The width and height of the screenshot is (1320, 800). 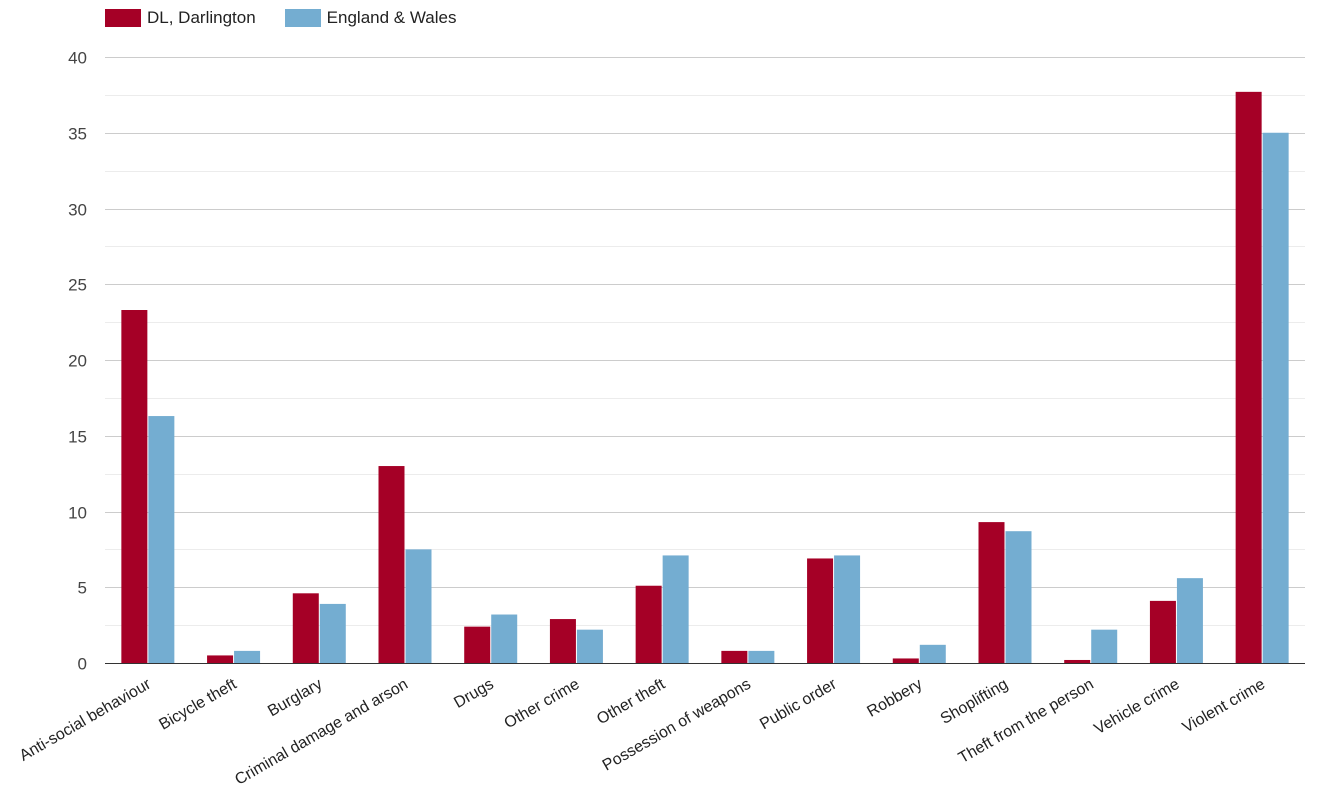 What do you see at coordinates (77, 285) in the screenshot?
I see `y-tick-label: 25` at bounding box center [77, 285].